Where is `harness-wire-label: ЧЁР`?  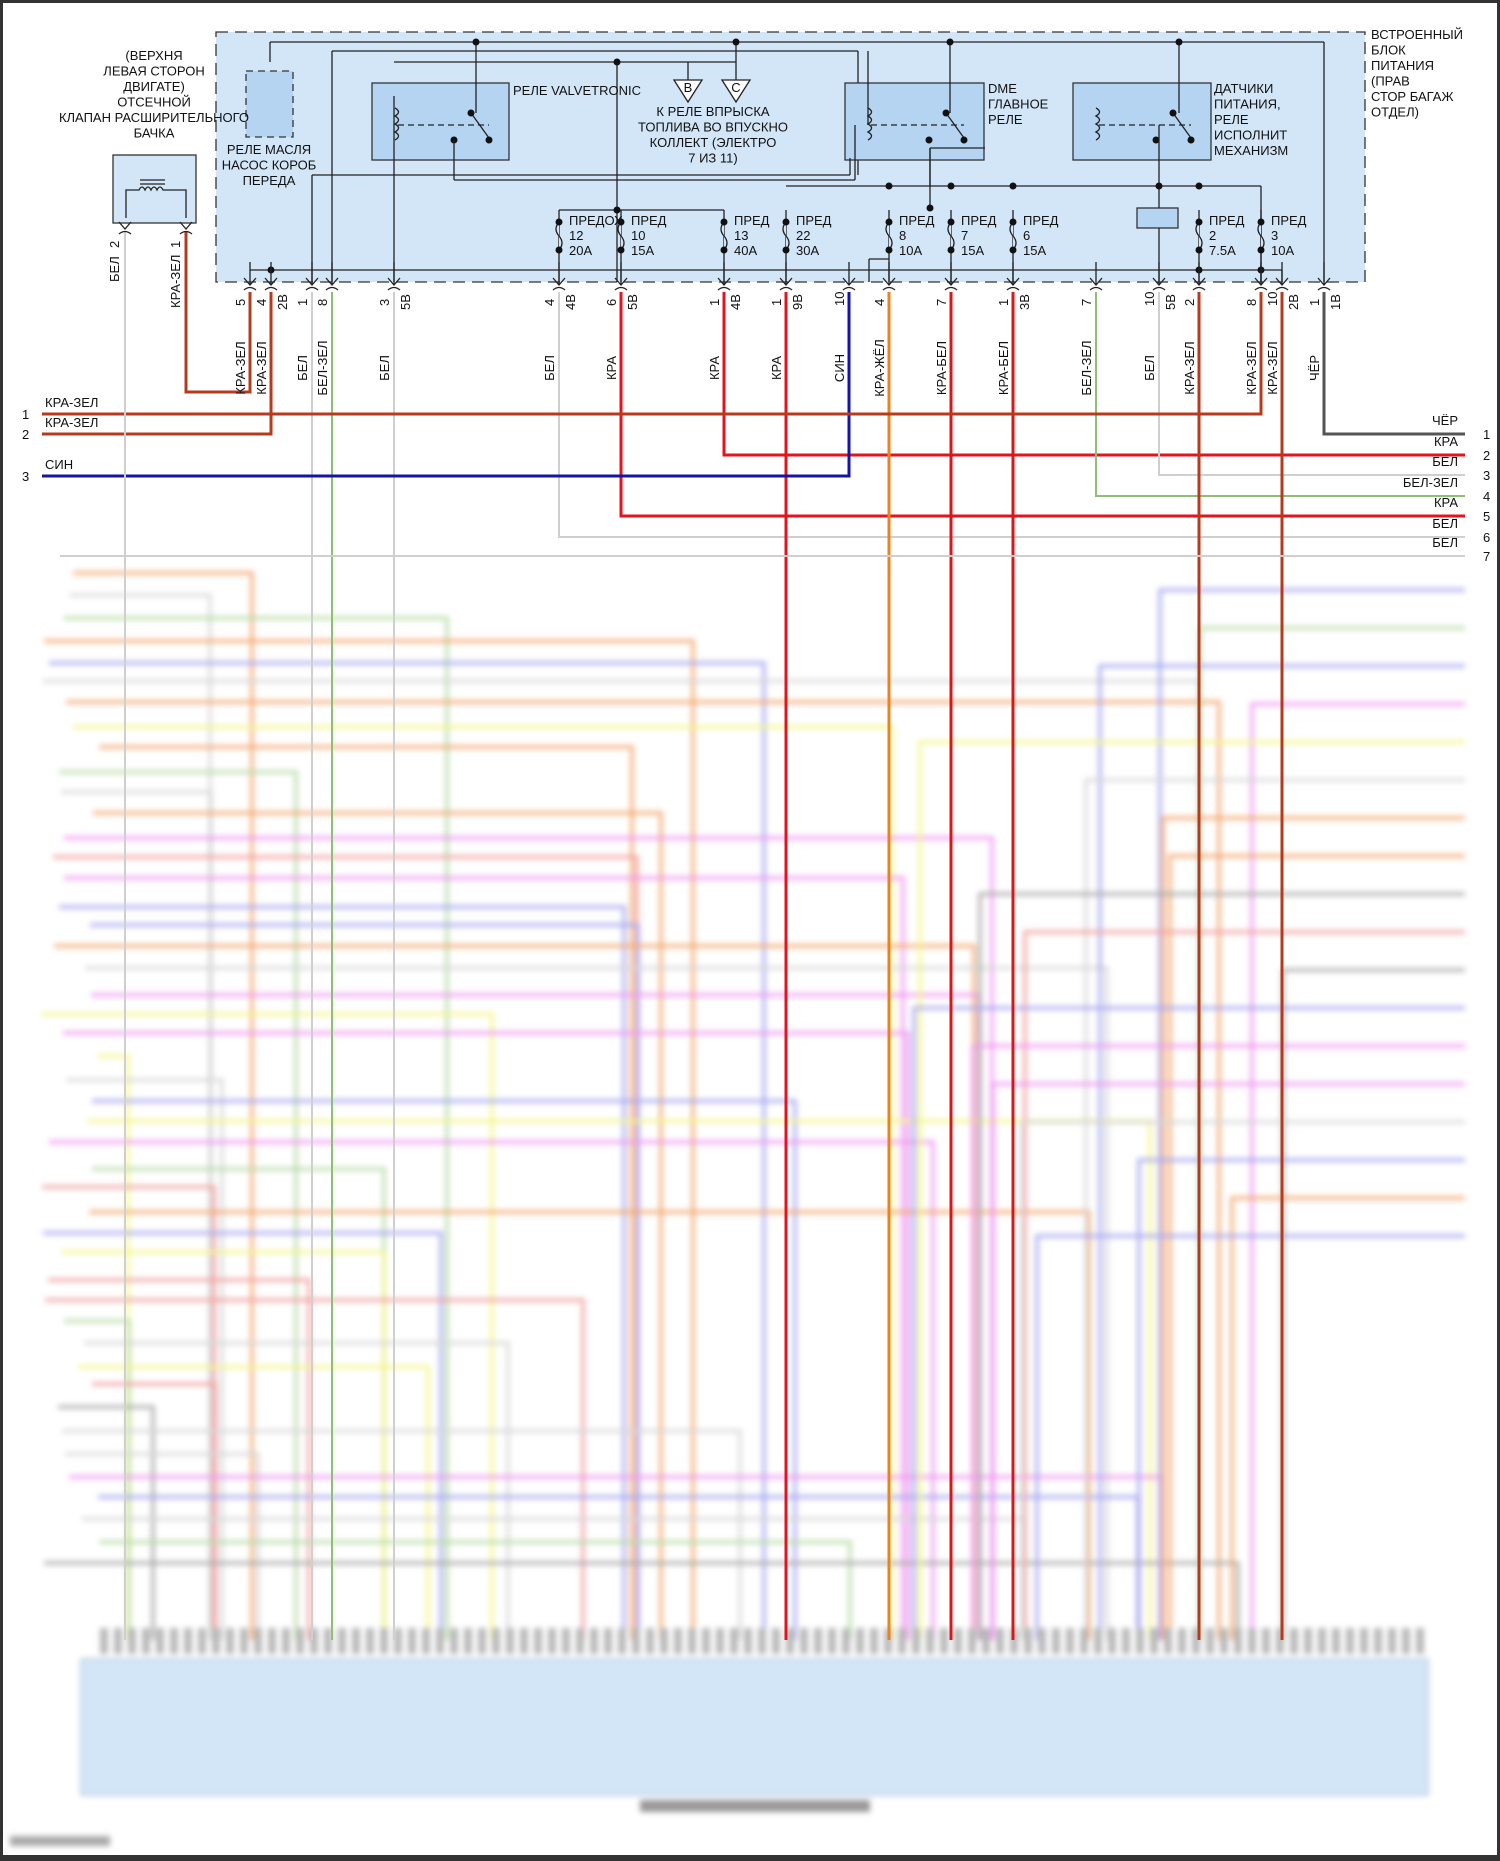
harness-wire-label: ЧЁР is located at coordinates (1445, 420).